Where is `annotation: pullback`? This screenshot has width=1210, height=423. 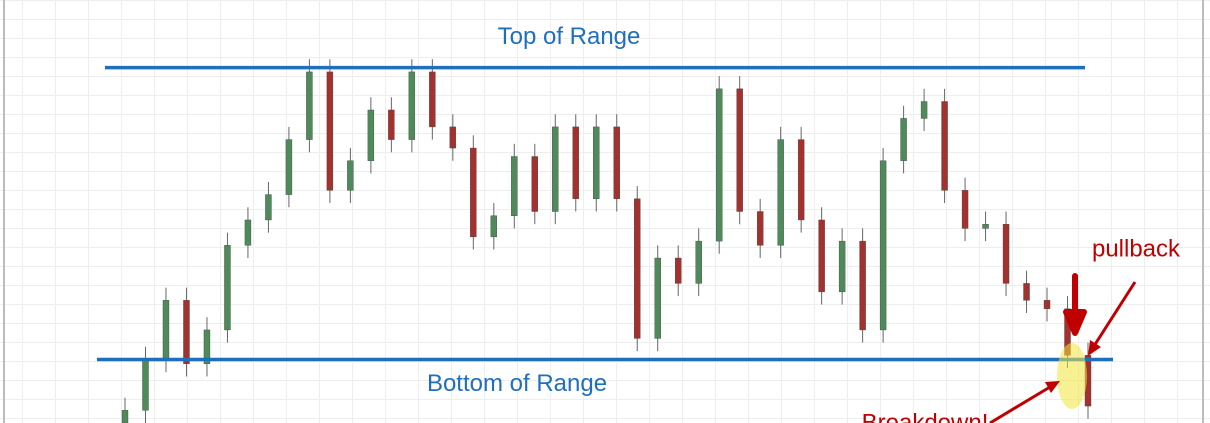
annotation: pullback is located at coordinates (1136, 248).